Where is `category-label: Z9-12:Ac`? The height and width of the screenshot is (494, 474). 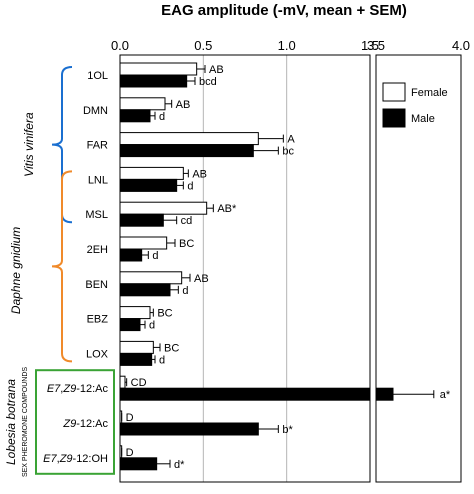
category-label: Z9-12:Ac is located at coordinates (85, 424).